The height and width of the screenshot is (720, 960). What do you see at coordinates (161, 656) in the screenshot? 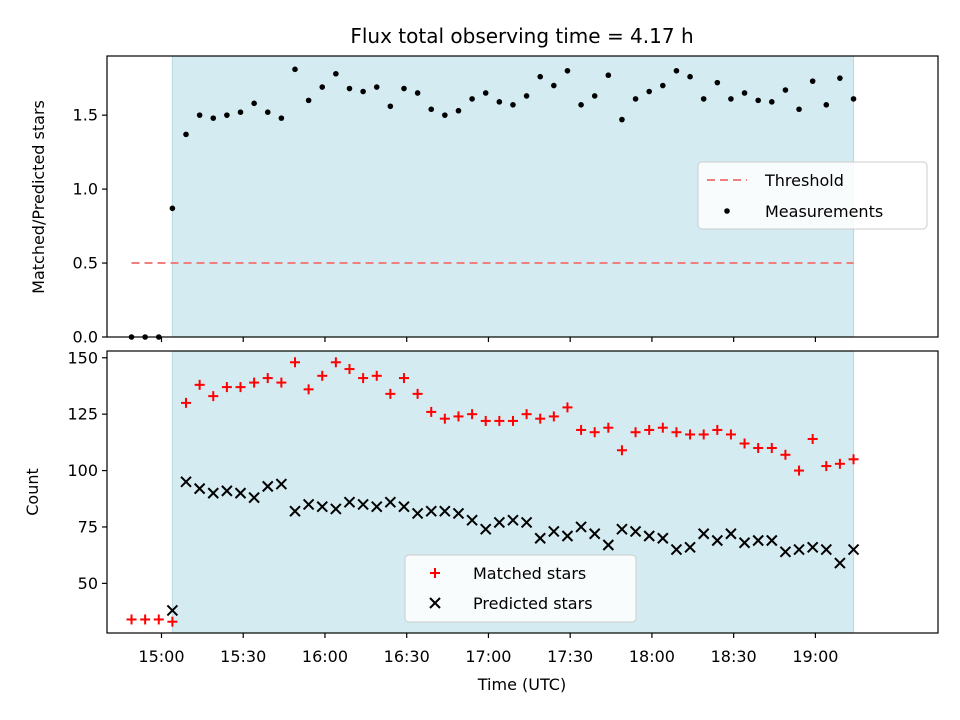
I see `x-tick-label: 15:00` at bounding box center [161, 656].